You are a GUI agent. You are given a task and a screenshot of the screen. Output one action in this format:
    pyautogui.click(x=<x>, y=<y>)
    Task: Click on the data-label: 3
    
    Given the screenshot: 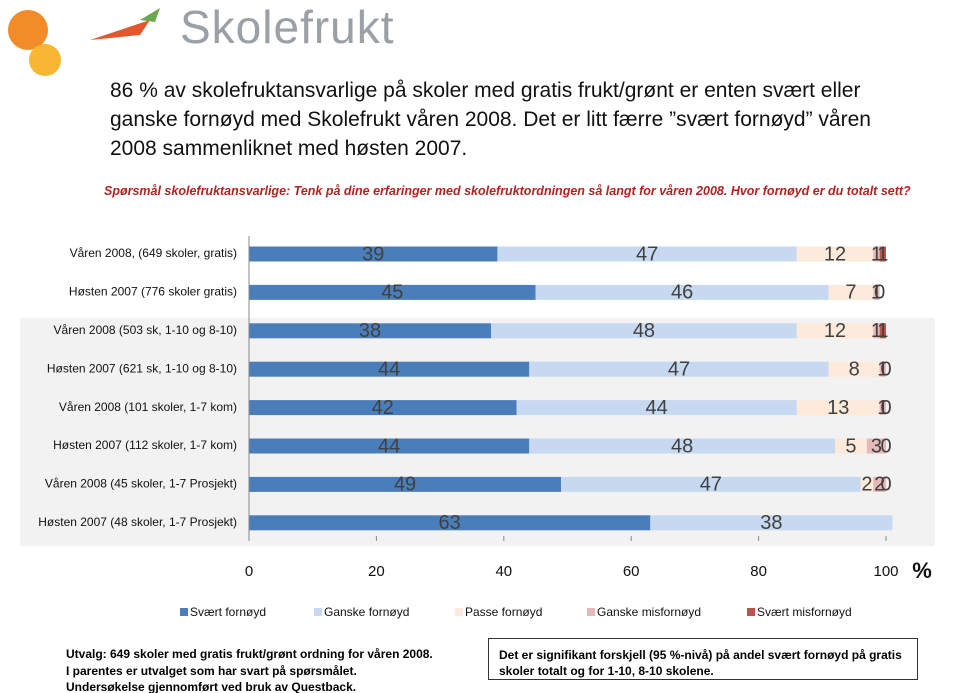 What is the action you would take?
    pyautogui.click(x=876, y=446)
    